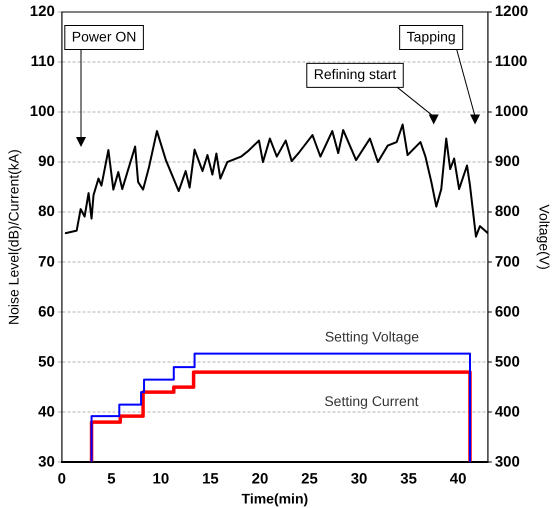  I want to click on x-tick-label: 5, so click(111, 479).